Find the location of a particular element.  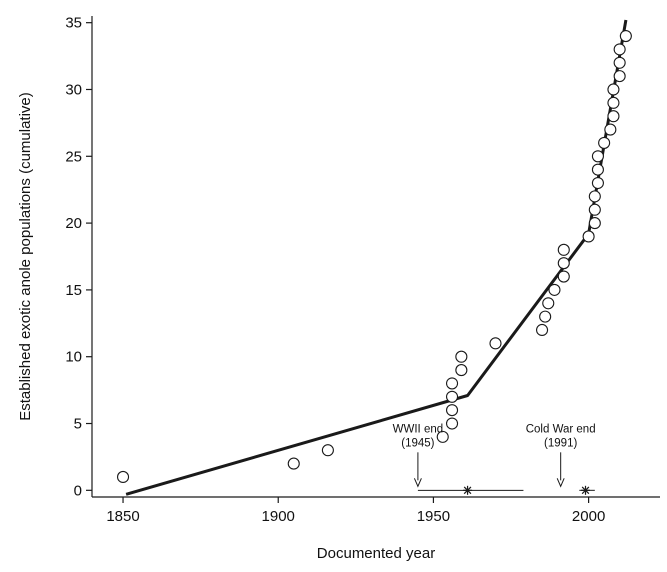

annotation-year: (1991) is located at coordinates (560, 443).